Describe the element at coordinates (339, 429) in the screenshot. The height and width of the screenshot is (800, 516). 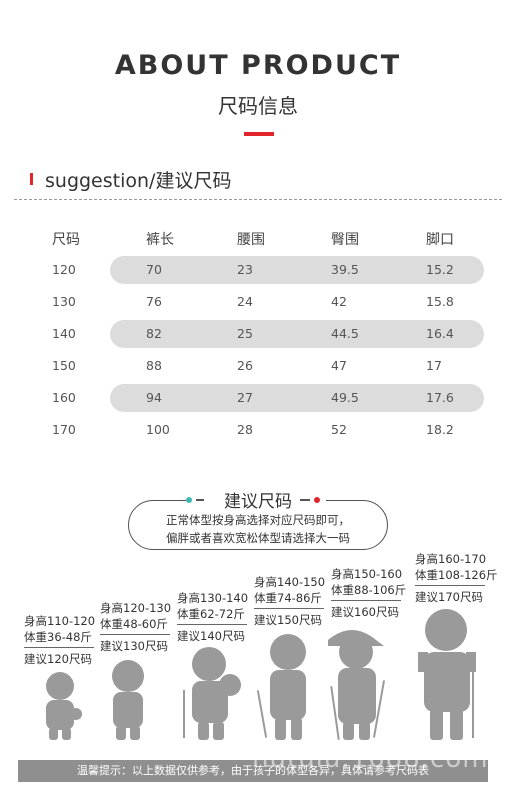
I see `table-cell: 52` at that location.